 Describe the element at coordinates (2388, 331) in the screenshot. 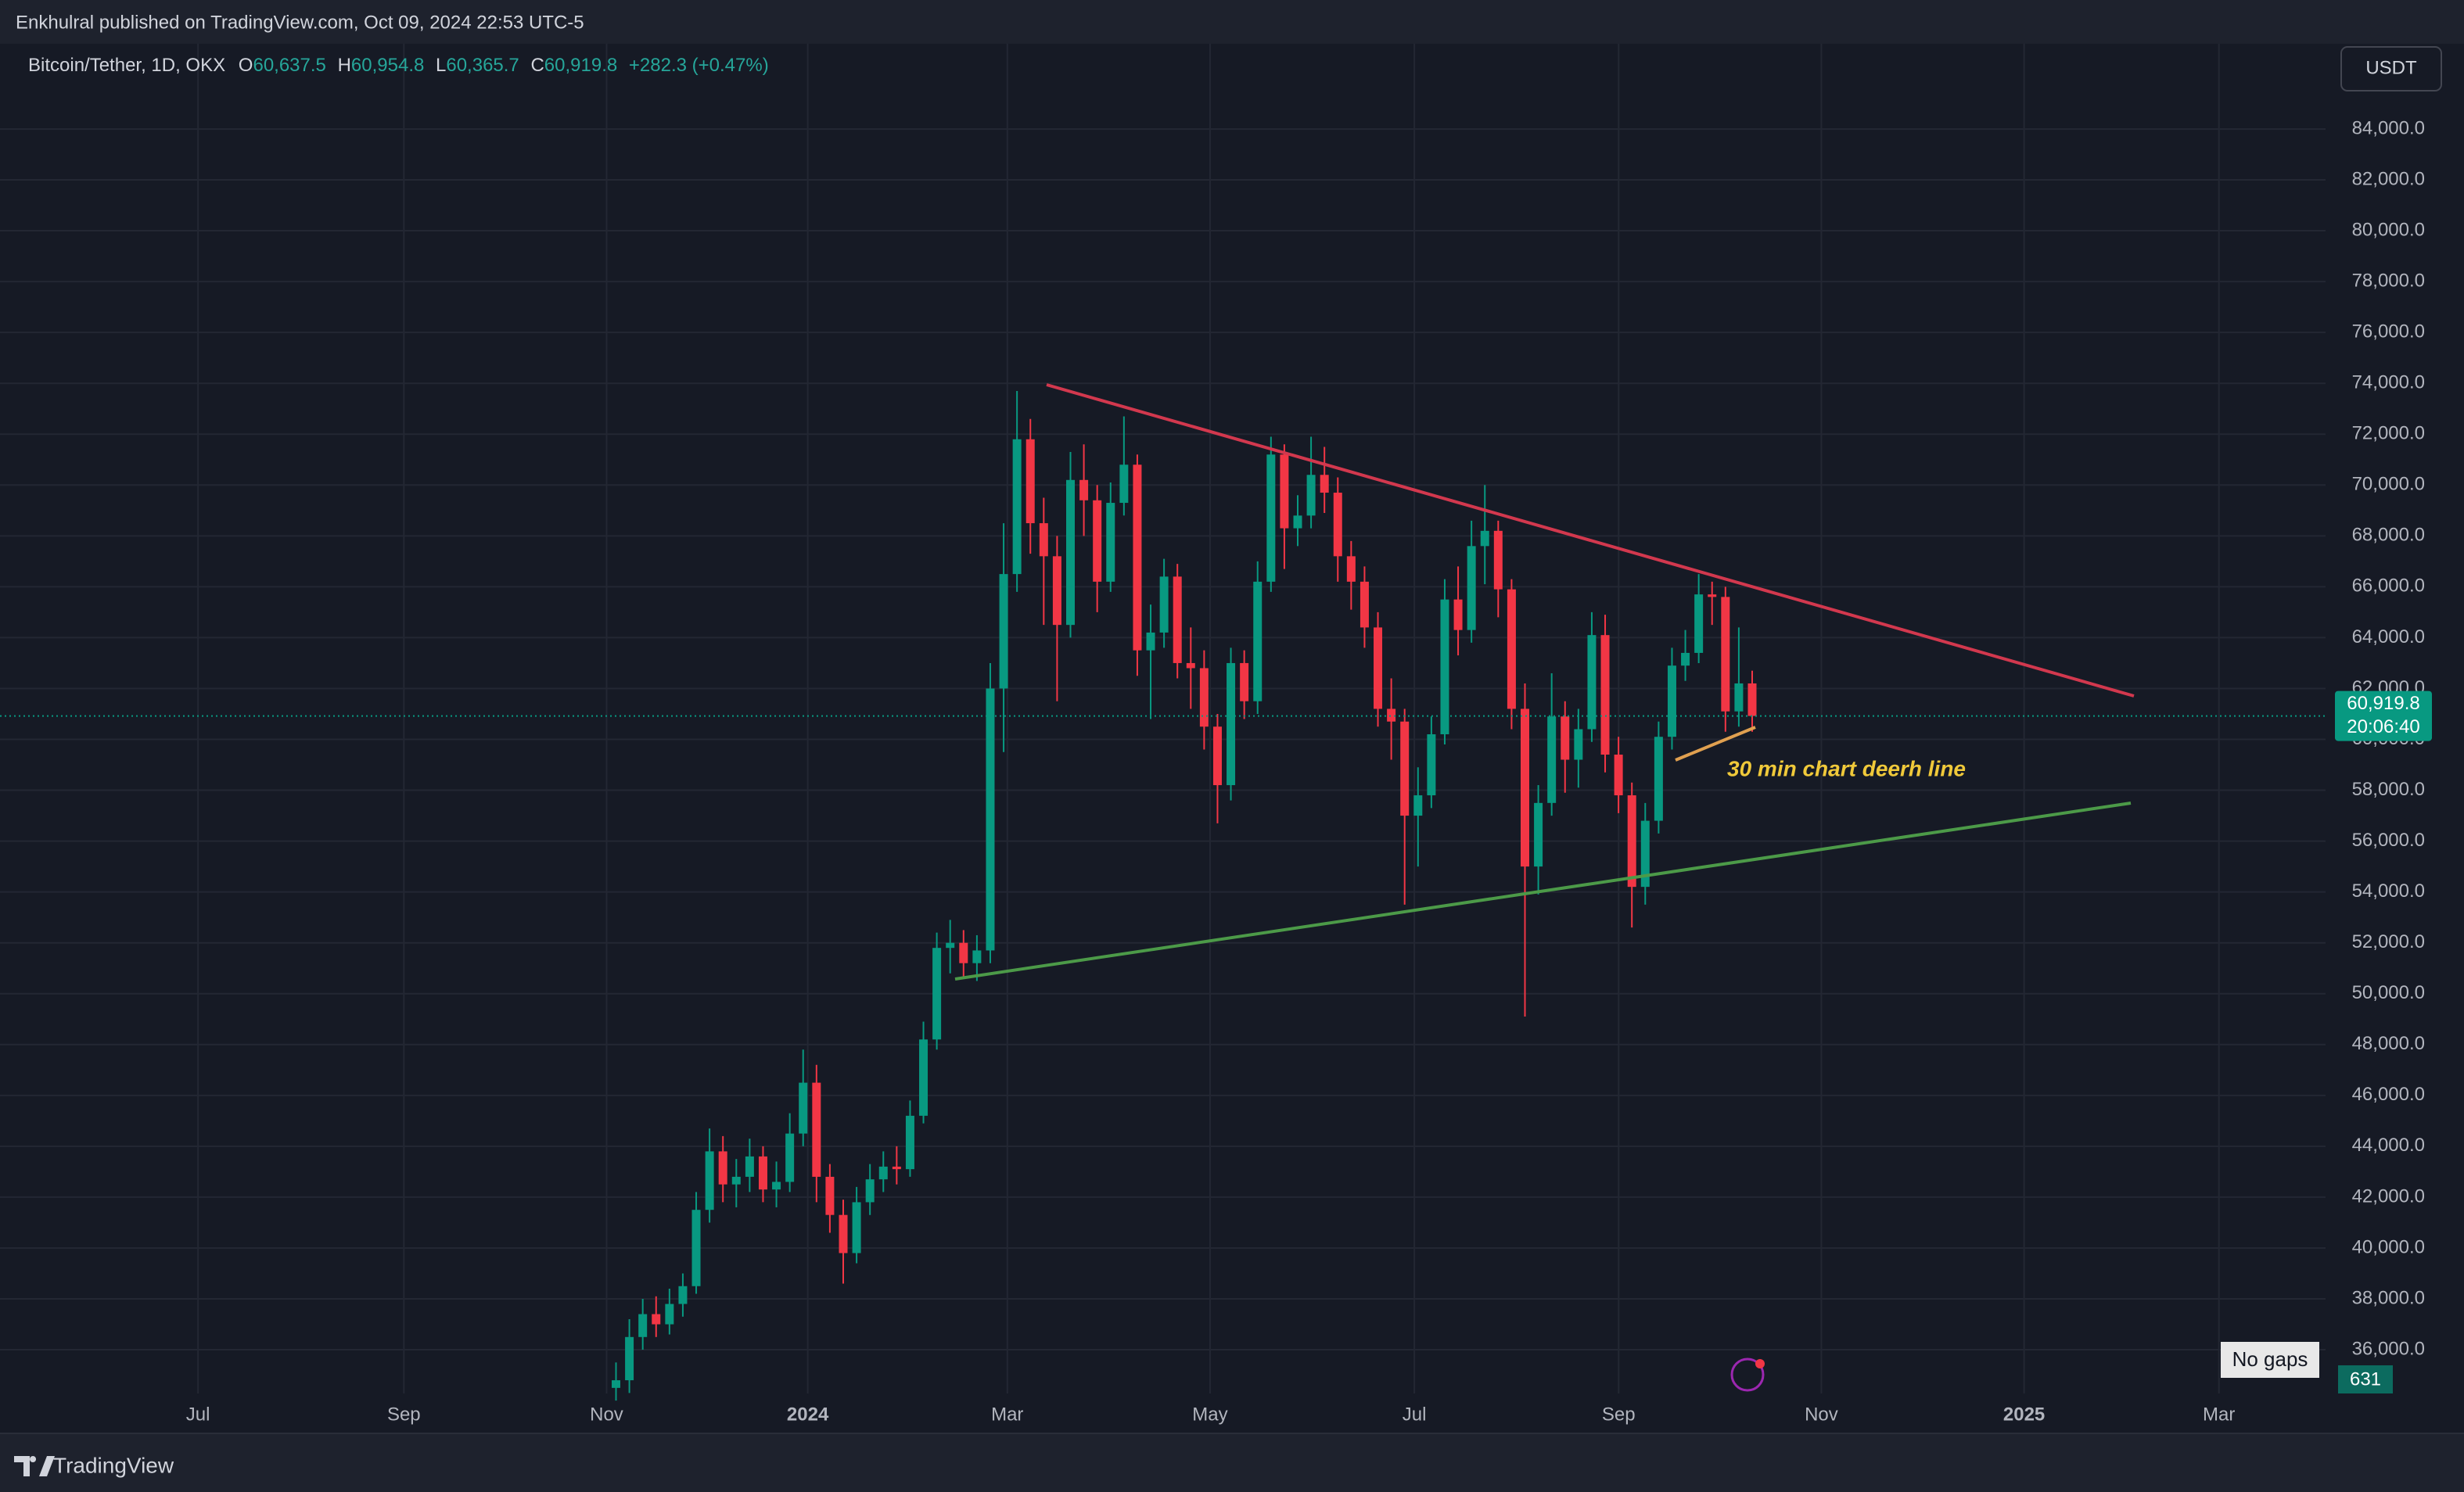

I see `y-tick-label: 76,000.0` at that location.